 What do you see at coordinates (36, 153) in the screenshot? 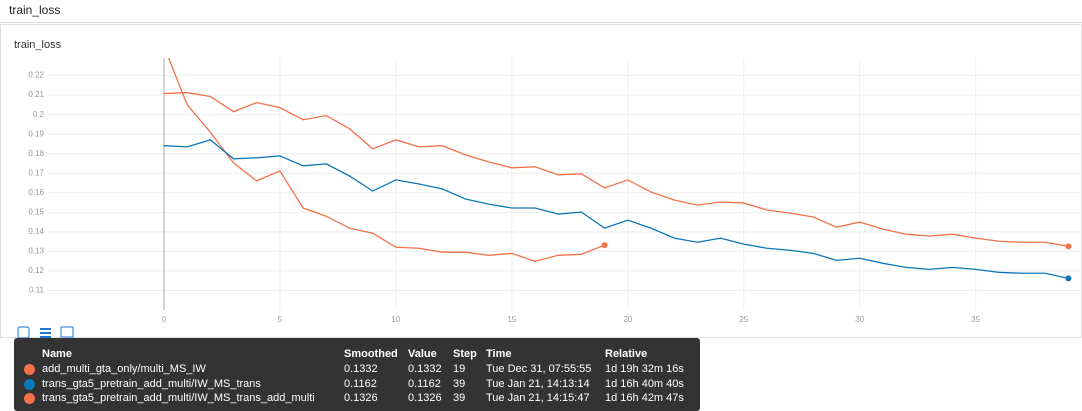
I see `y-tick-label: 0.18` at bounding box center [36, 153].